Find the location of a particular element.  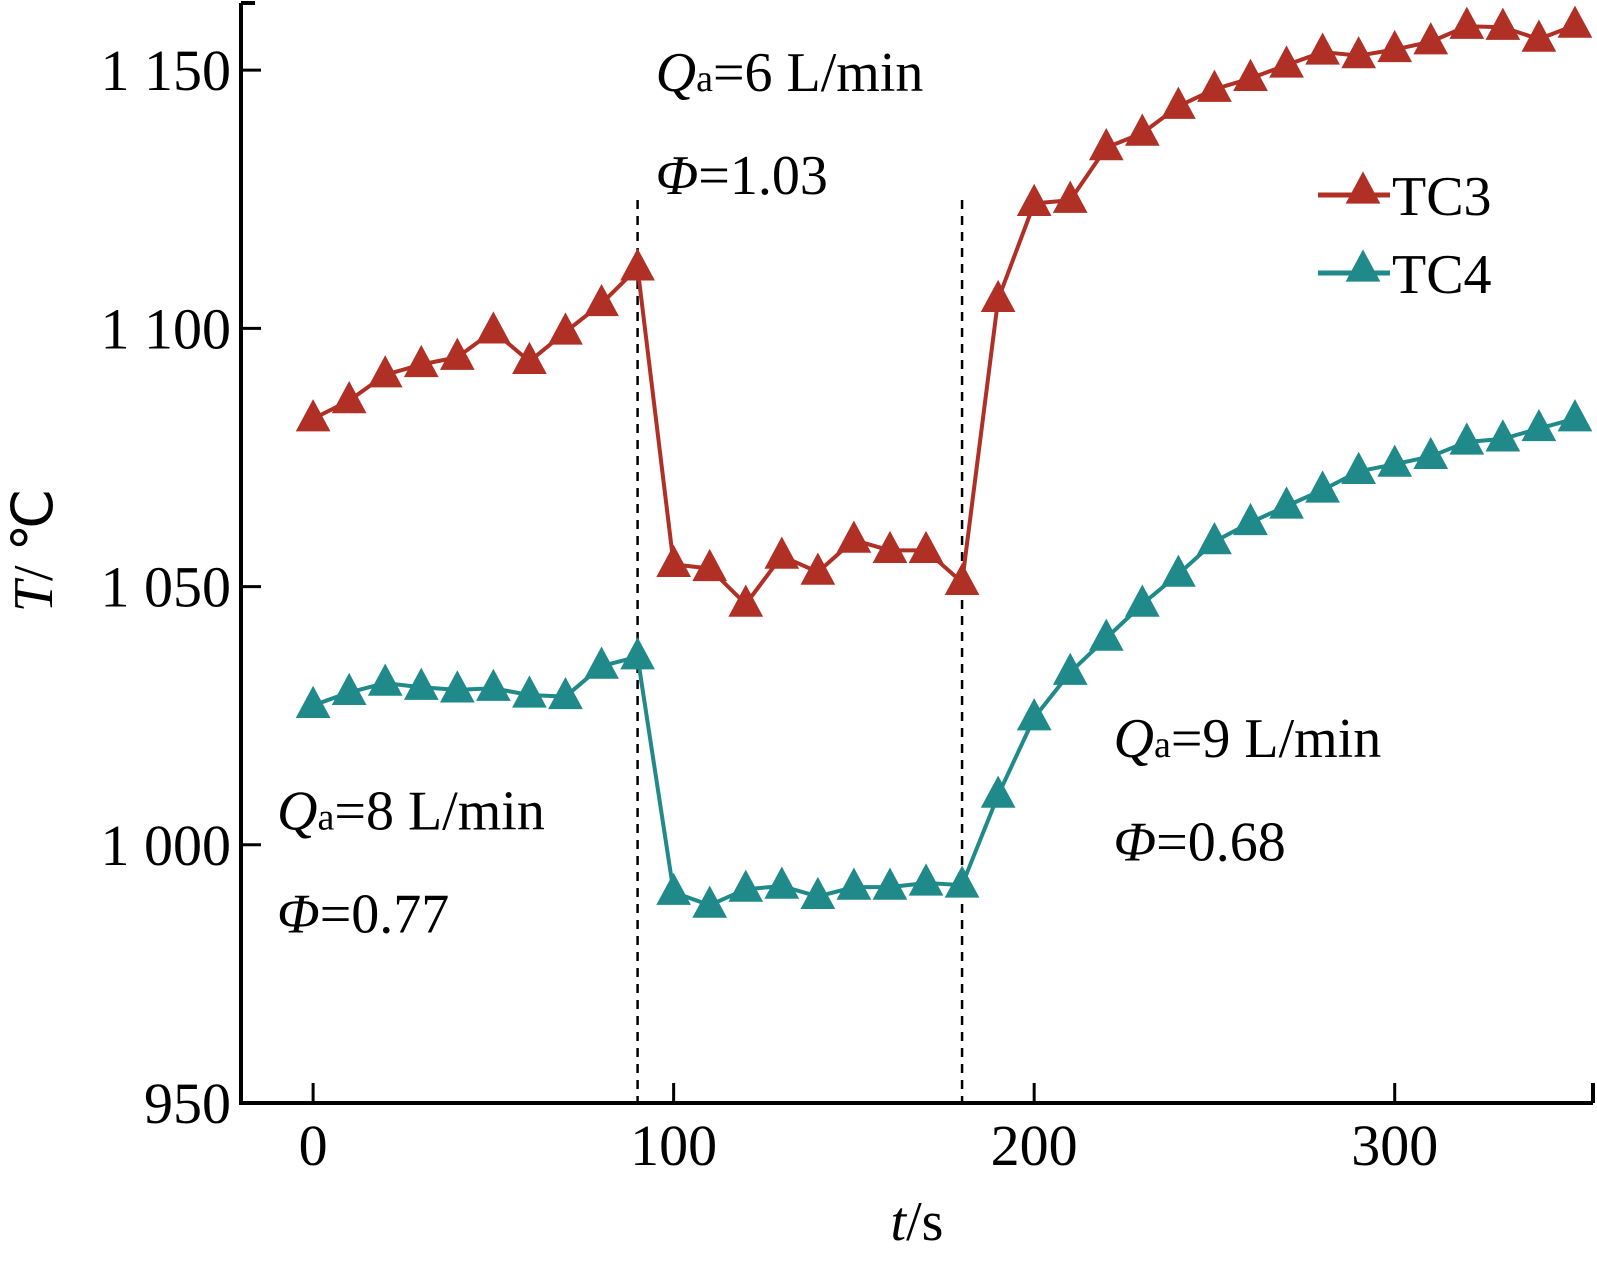

flow-rate-label: Qa=6 L/min is located at coordinates (790, 73).